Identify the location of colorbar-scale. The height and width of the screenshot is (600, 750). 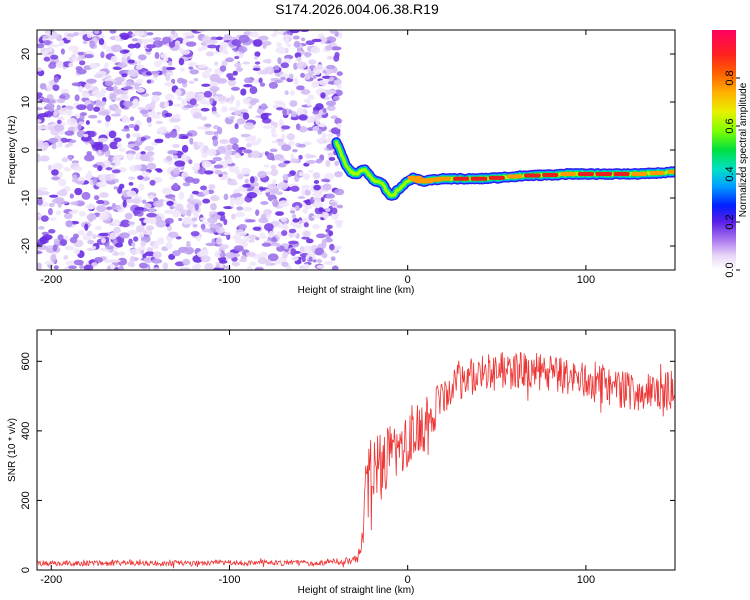
(724, 150).